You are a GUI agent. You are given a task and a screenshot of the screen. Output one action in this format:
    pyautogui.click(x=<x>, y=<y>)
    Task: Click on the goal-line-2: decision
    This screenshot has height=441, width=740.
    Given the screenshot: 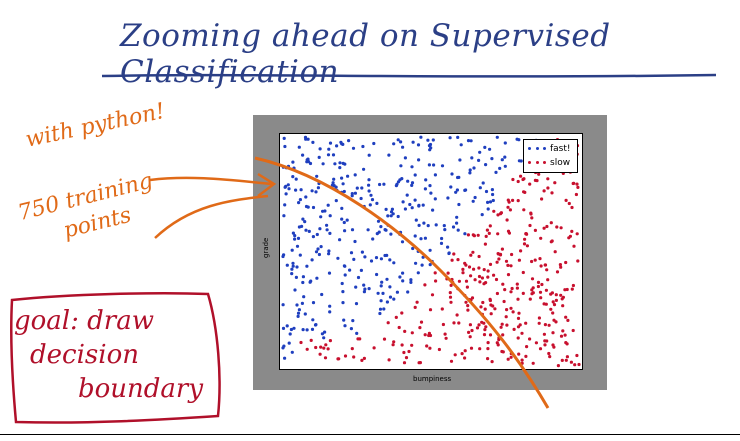 What is the action you would take?
    pyautogui.click(x=84, y=355)
    